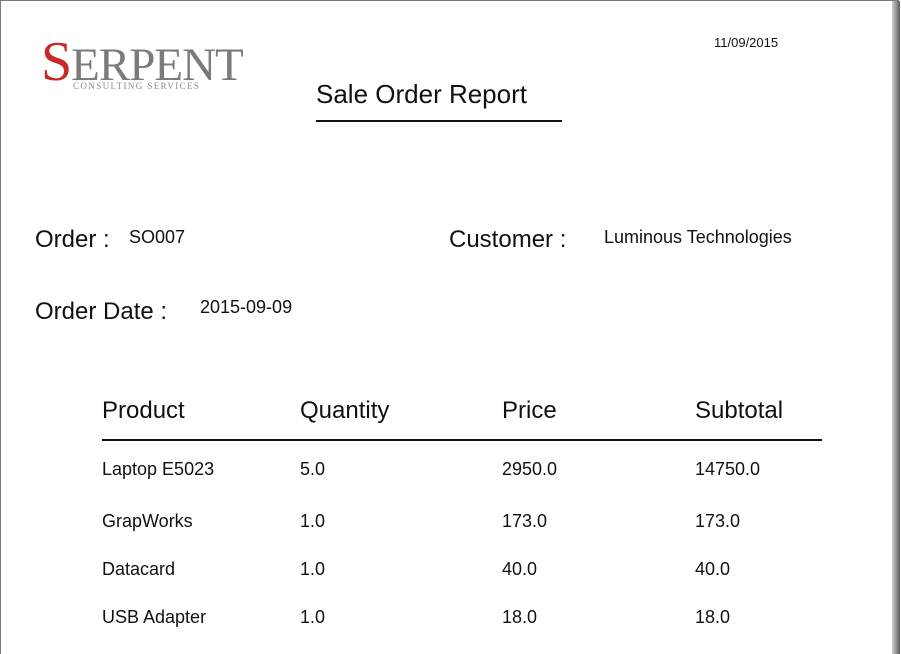  I want to click on cell-price: 18.0, so click(520, 616).